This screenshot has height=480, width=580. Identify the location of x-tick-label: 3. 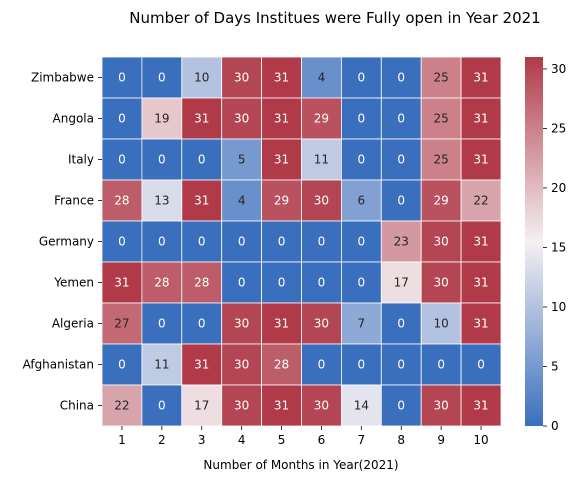
(202, 440).